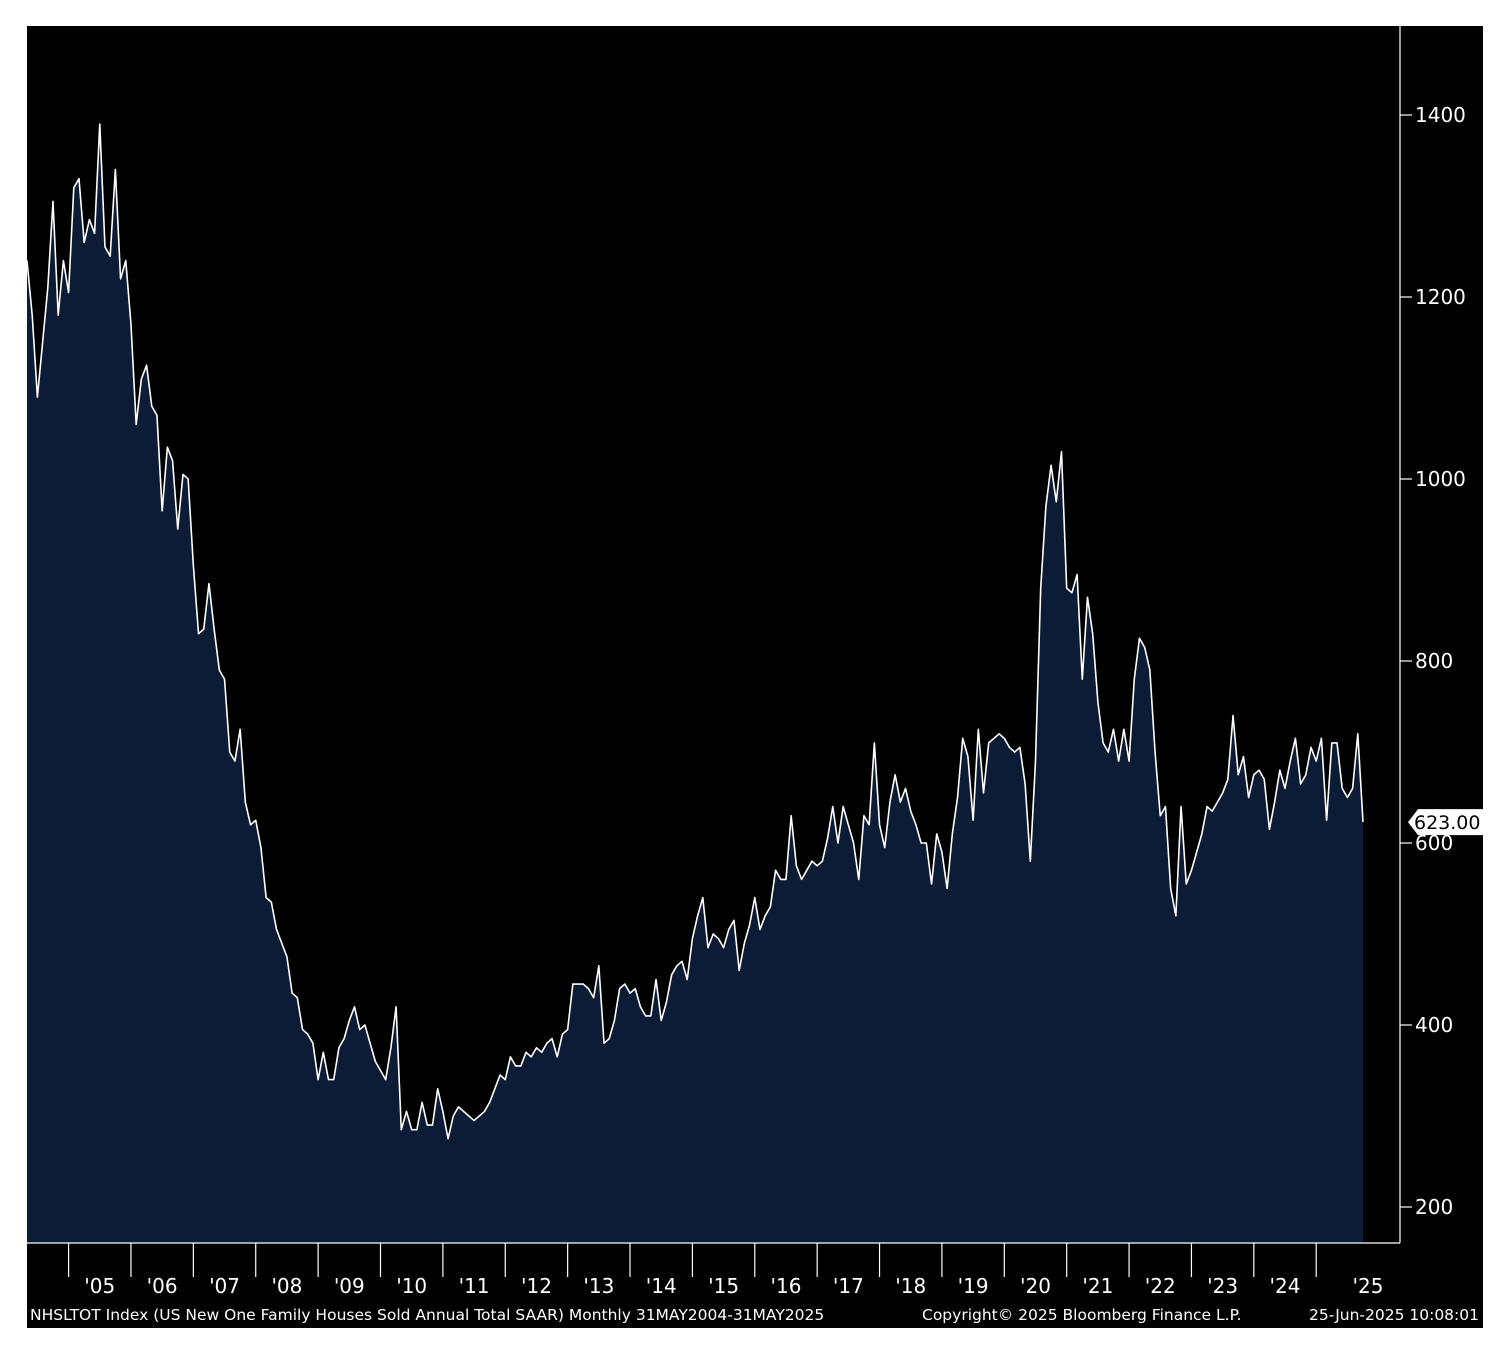 The height and width of the screenshot is (1350, 1512). What do you see at coordinates (1434, 1025) in the screenshot?
I see `y-tick-label: 400` at bounding box center [1434, 1025].